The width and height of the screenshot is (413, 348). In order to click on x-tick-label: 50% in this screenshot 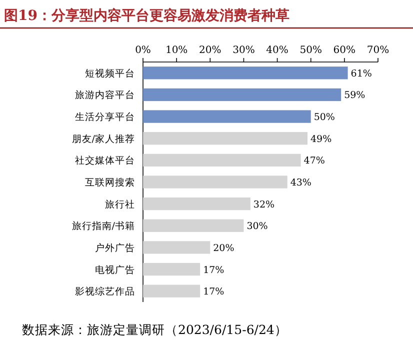, I will do `click(311, 50)`.